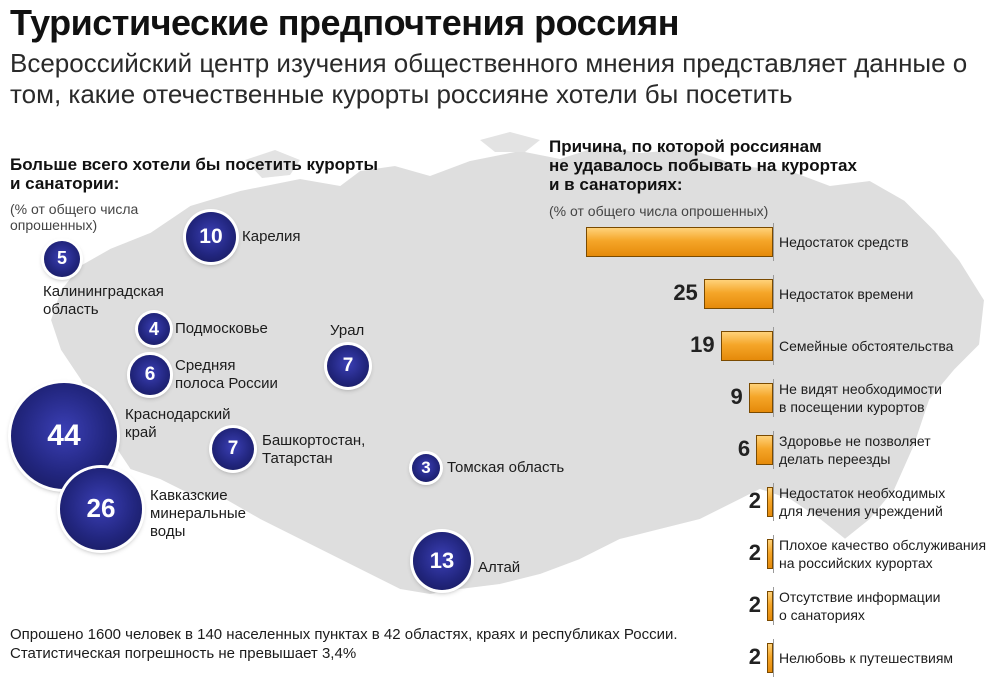 This screenshot has width=1000, height=677. Describe the element at coordinates (866, 346) in the screenshot. I see `bar-label-3: Семейные обстоятельства` at that location.